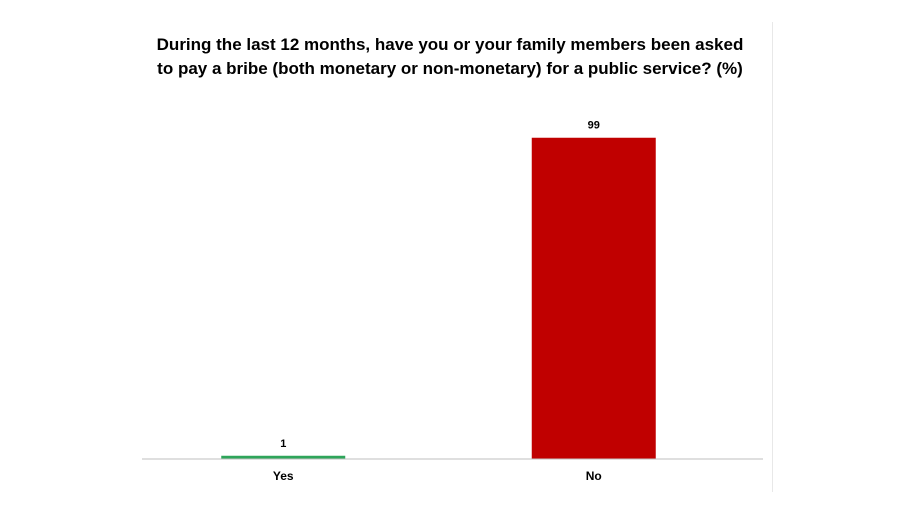 This screenshot has width=904, height=509. What do you see at coordinates (283, 476) in the screenshot?
I see `x-tick-label-yes: Yes` at bounding box center [283, 476].